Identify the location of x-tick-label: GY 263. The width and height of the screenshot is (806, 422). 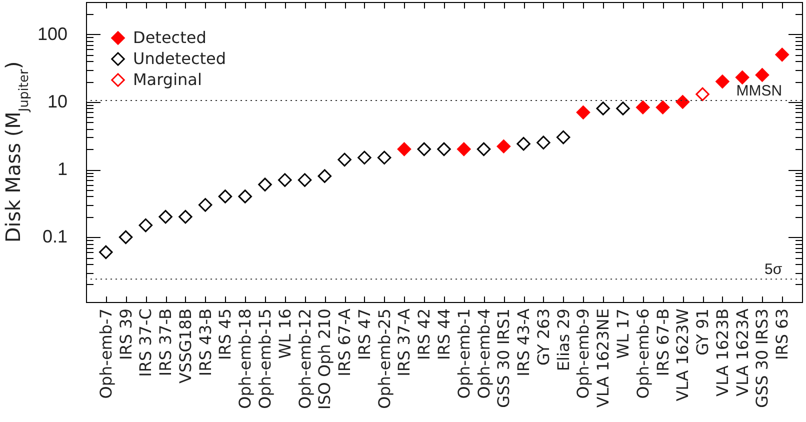
(543, 337).